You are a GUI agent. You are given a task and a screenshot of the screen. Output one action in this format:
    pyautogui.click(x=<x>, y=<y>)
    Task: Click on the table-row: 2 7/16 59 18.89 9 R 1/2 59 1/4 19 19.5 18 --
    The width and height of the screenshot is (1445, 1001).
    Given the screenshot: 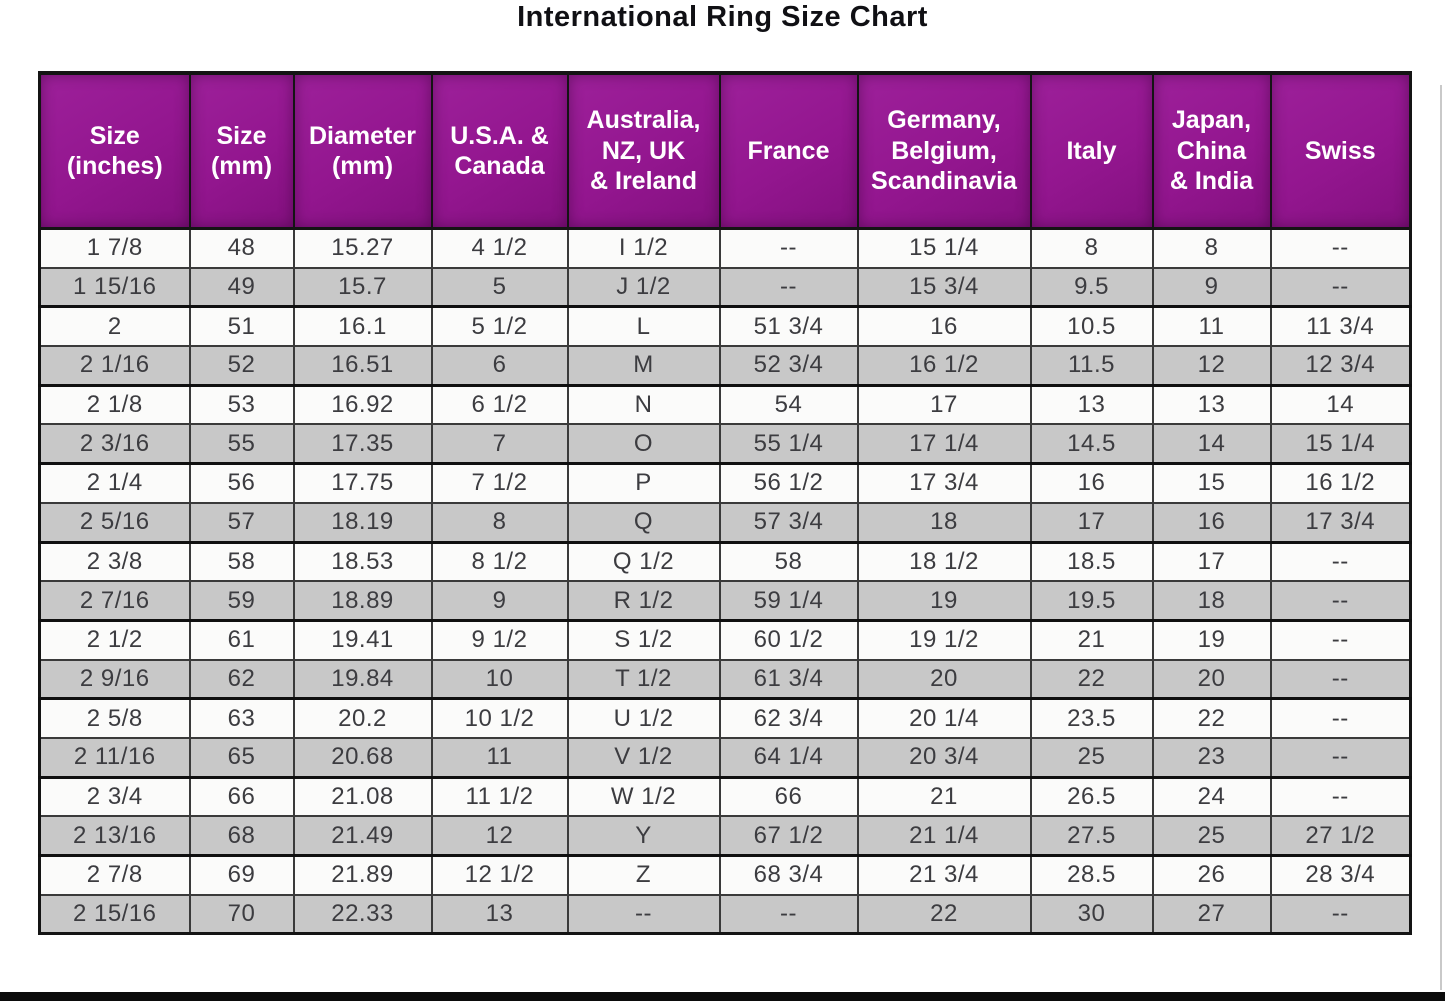 What is the action you would take?
    pyautogui.click(x=725, y=601)
    